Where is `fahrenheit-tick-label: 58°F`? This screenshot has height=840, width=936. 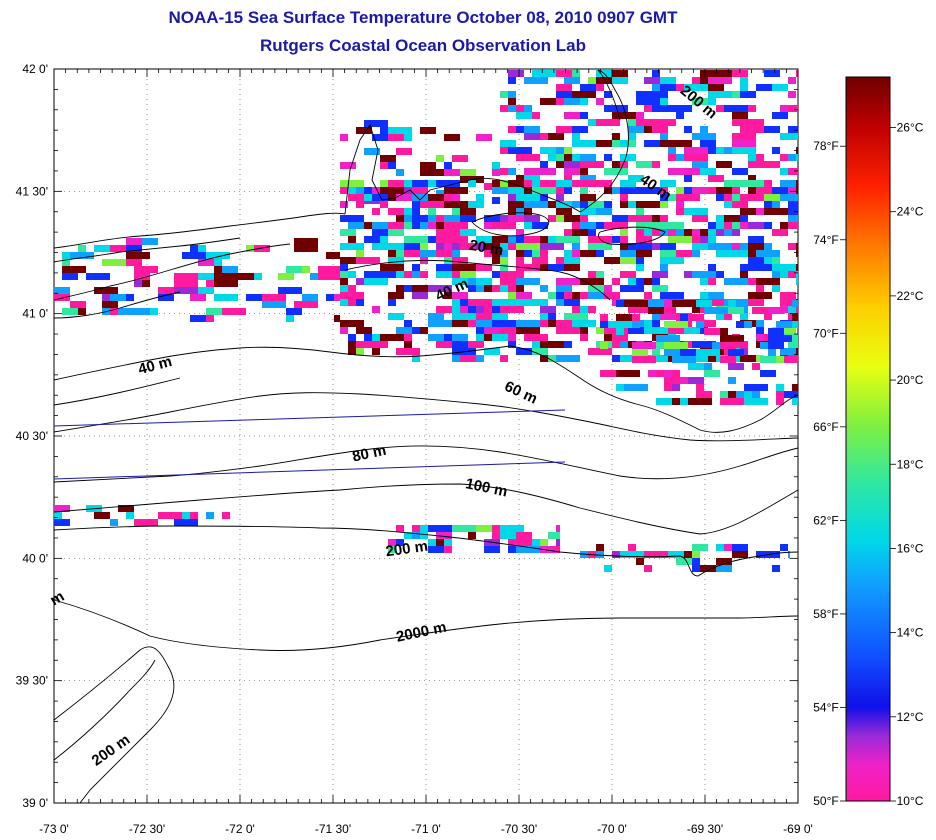
fahrenheit-tick-label: 58°F is located at coordinates (825, 614).